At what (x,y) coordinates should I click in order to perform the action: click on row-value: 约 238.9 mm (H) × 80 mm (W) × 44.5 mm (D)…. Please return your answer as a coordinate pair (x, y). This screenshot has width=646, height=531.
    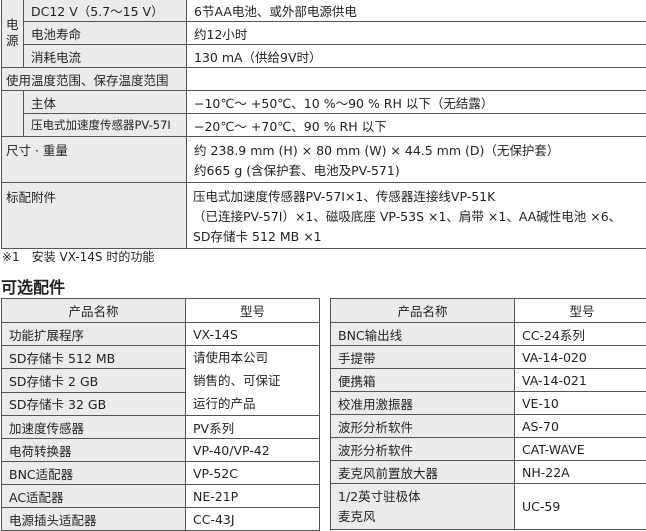
    Looking at the image, I should click on (416, 160).